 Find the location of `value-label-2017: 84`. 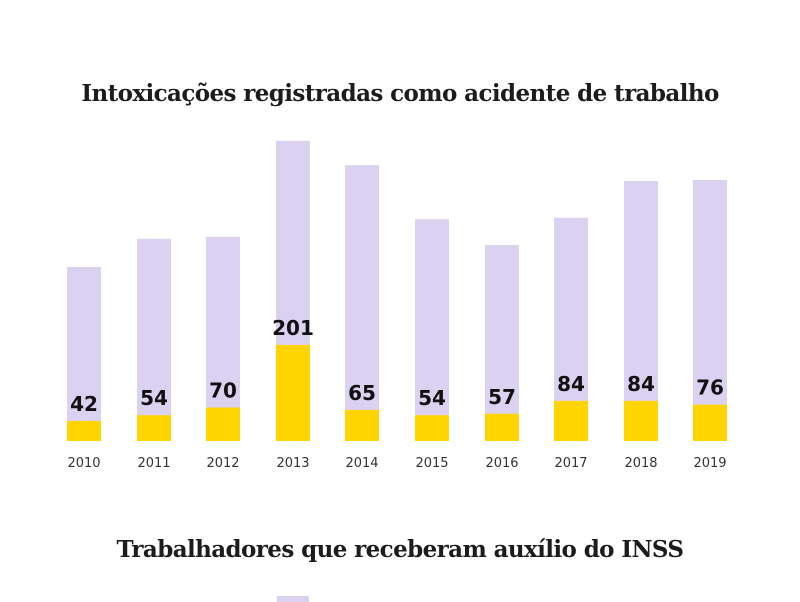

value-label-2017: 84 is located at coordinates (571, 384).